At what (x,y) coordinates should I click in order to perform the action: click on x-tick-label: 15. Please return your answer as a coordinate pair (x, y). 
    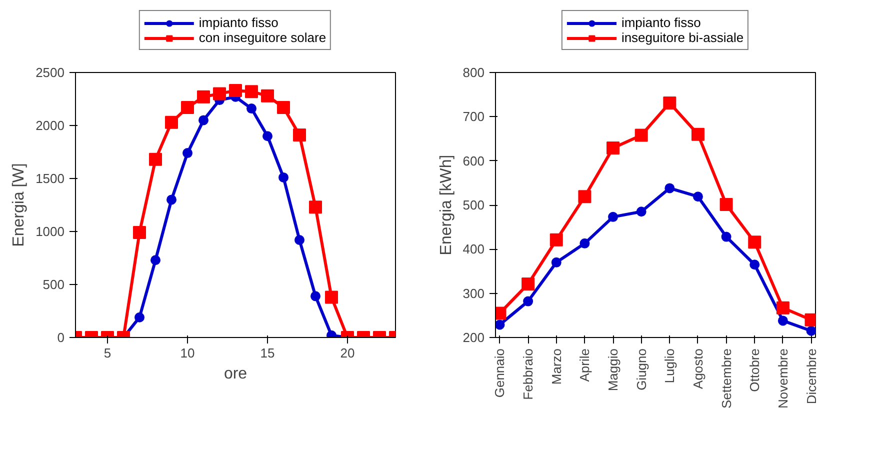
    Looking at the image, I should click on (267, 353).